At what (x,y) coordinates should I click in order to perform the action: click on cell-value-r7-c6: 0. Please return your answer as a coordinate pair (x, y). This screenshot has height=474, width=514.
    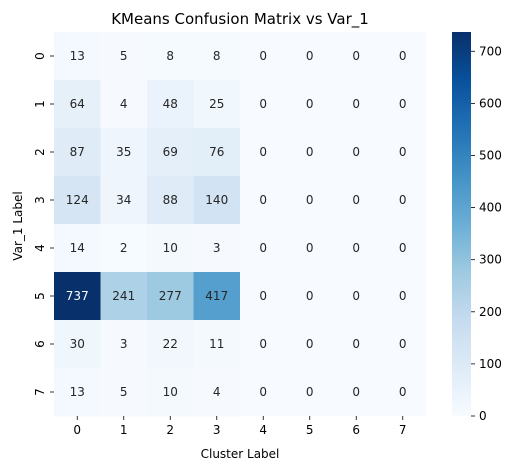
    Looking at the image, I should click on (356, 392).